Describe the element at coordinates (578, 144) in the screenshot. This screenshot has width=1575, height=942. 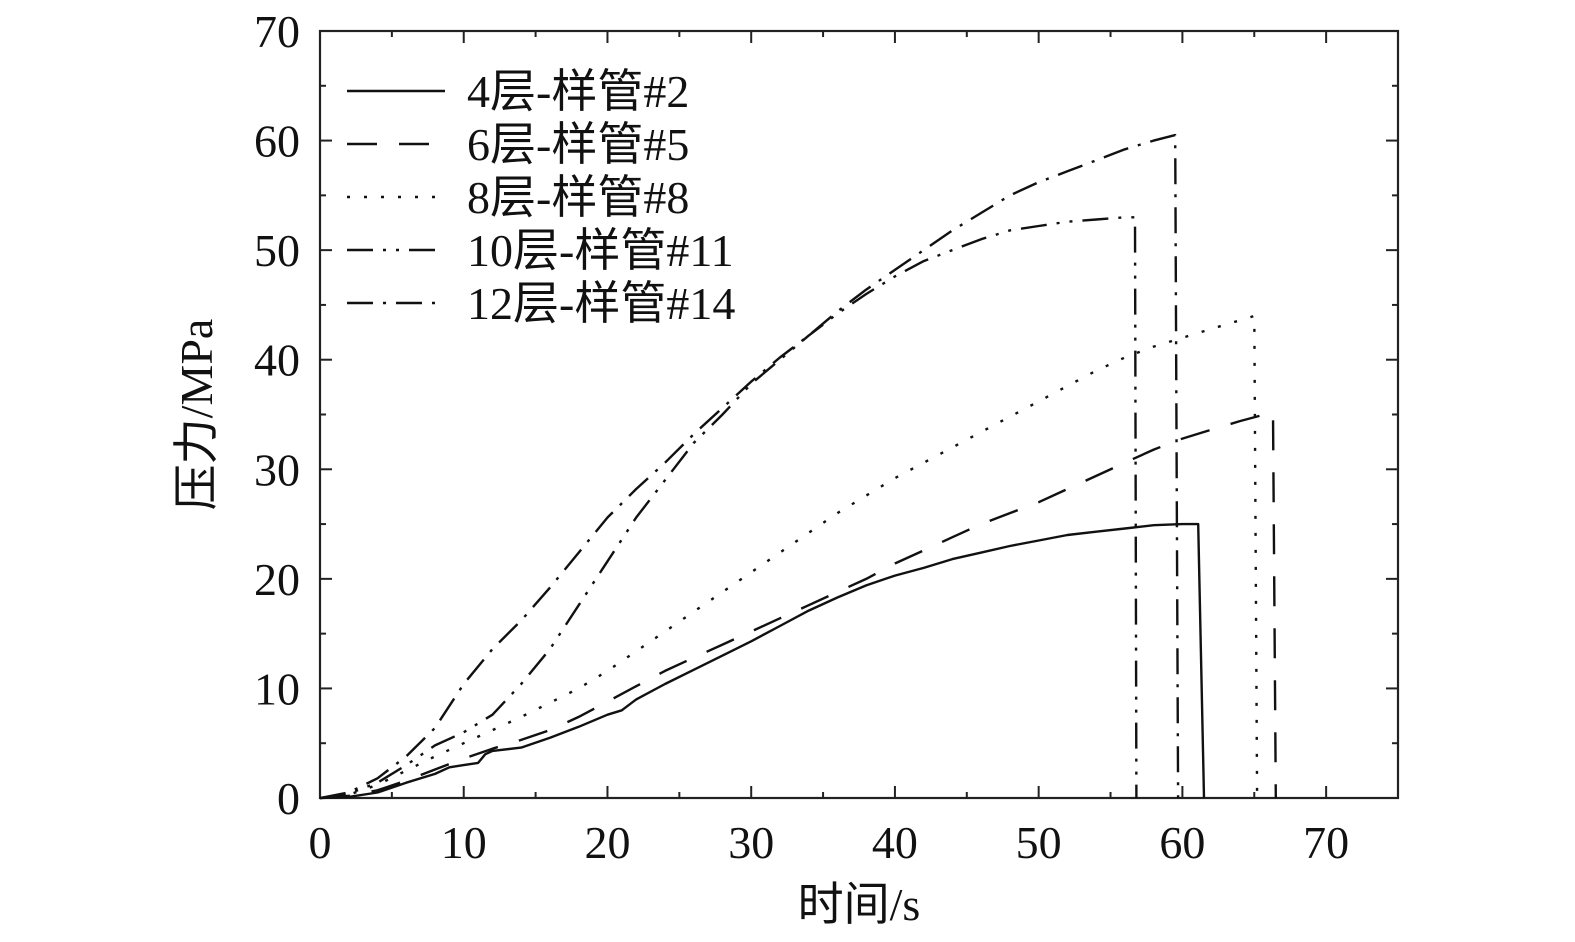
I see `legend-label-2: 6层-样管#5` at that location.